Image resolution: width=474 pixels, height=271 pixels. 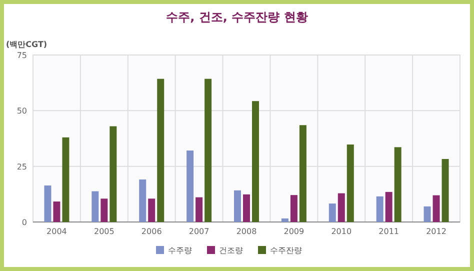 I want to click on x-tick-label: 2010, so click(x=341, y=231).